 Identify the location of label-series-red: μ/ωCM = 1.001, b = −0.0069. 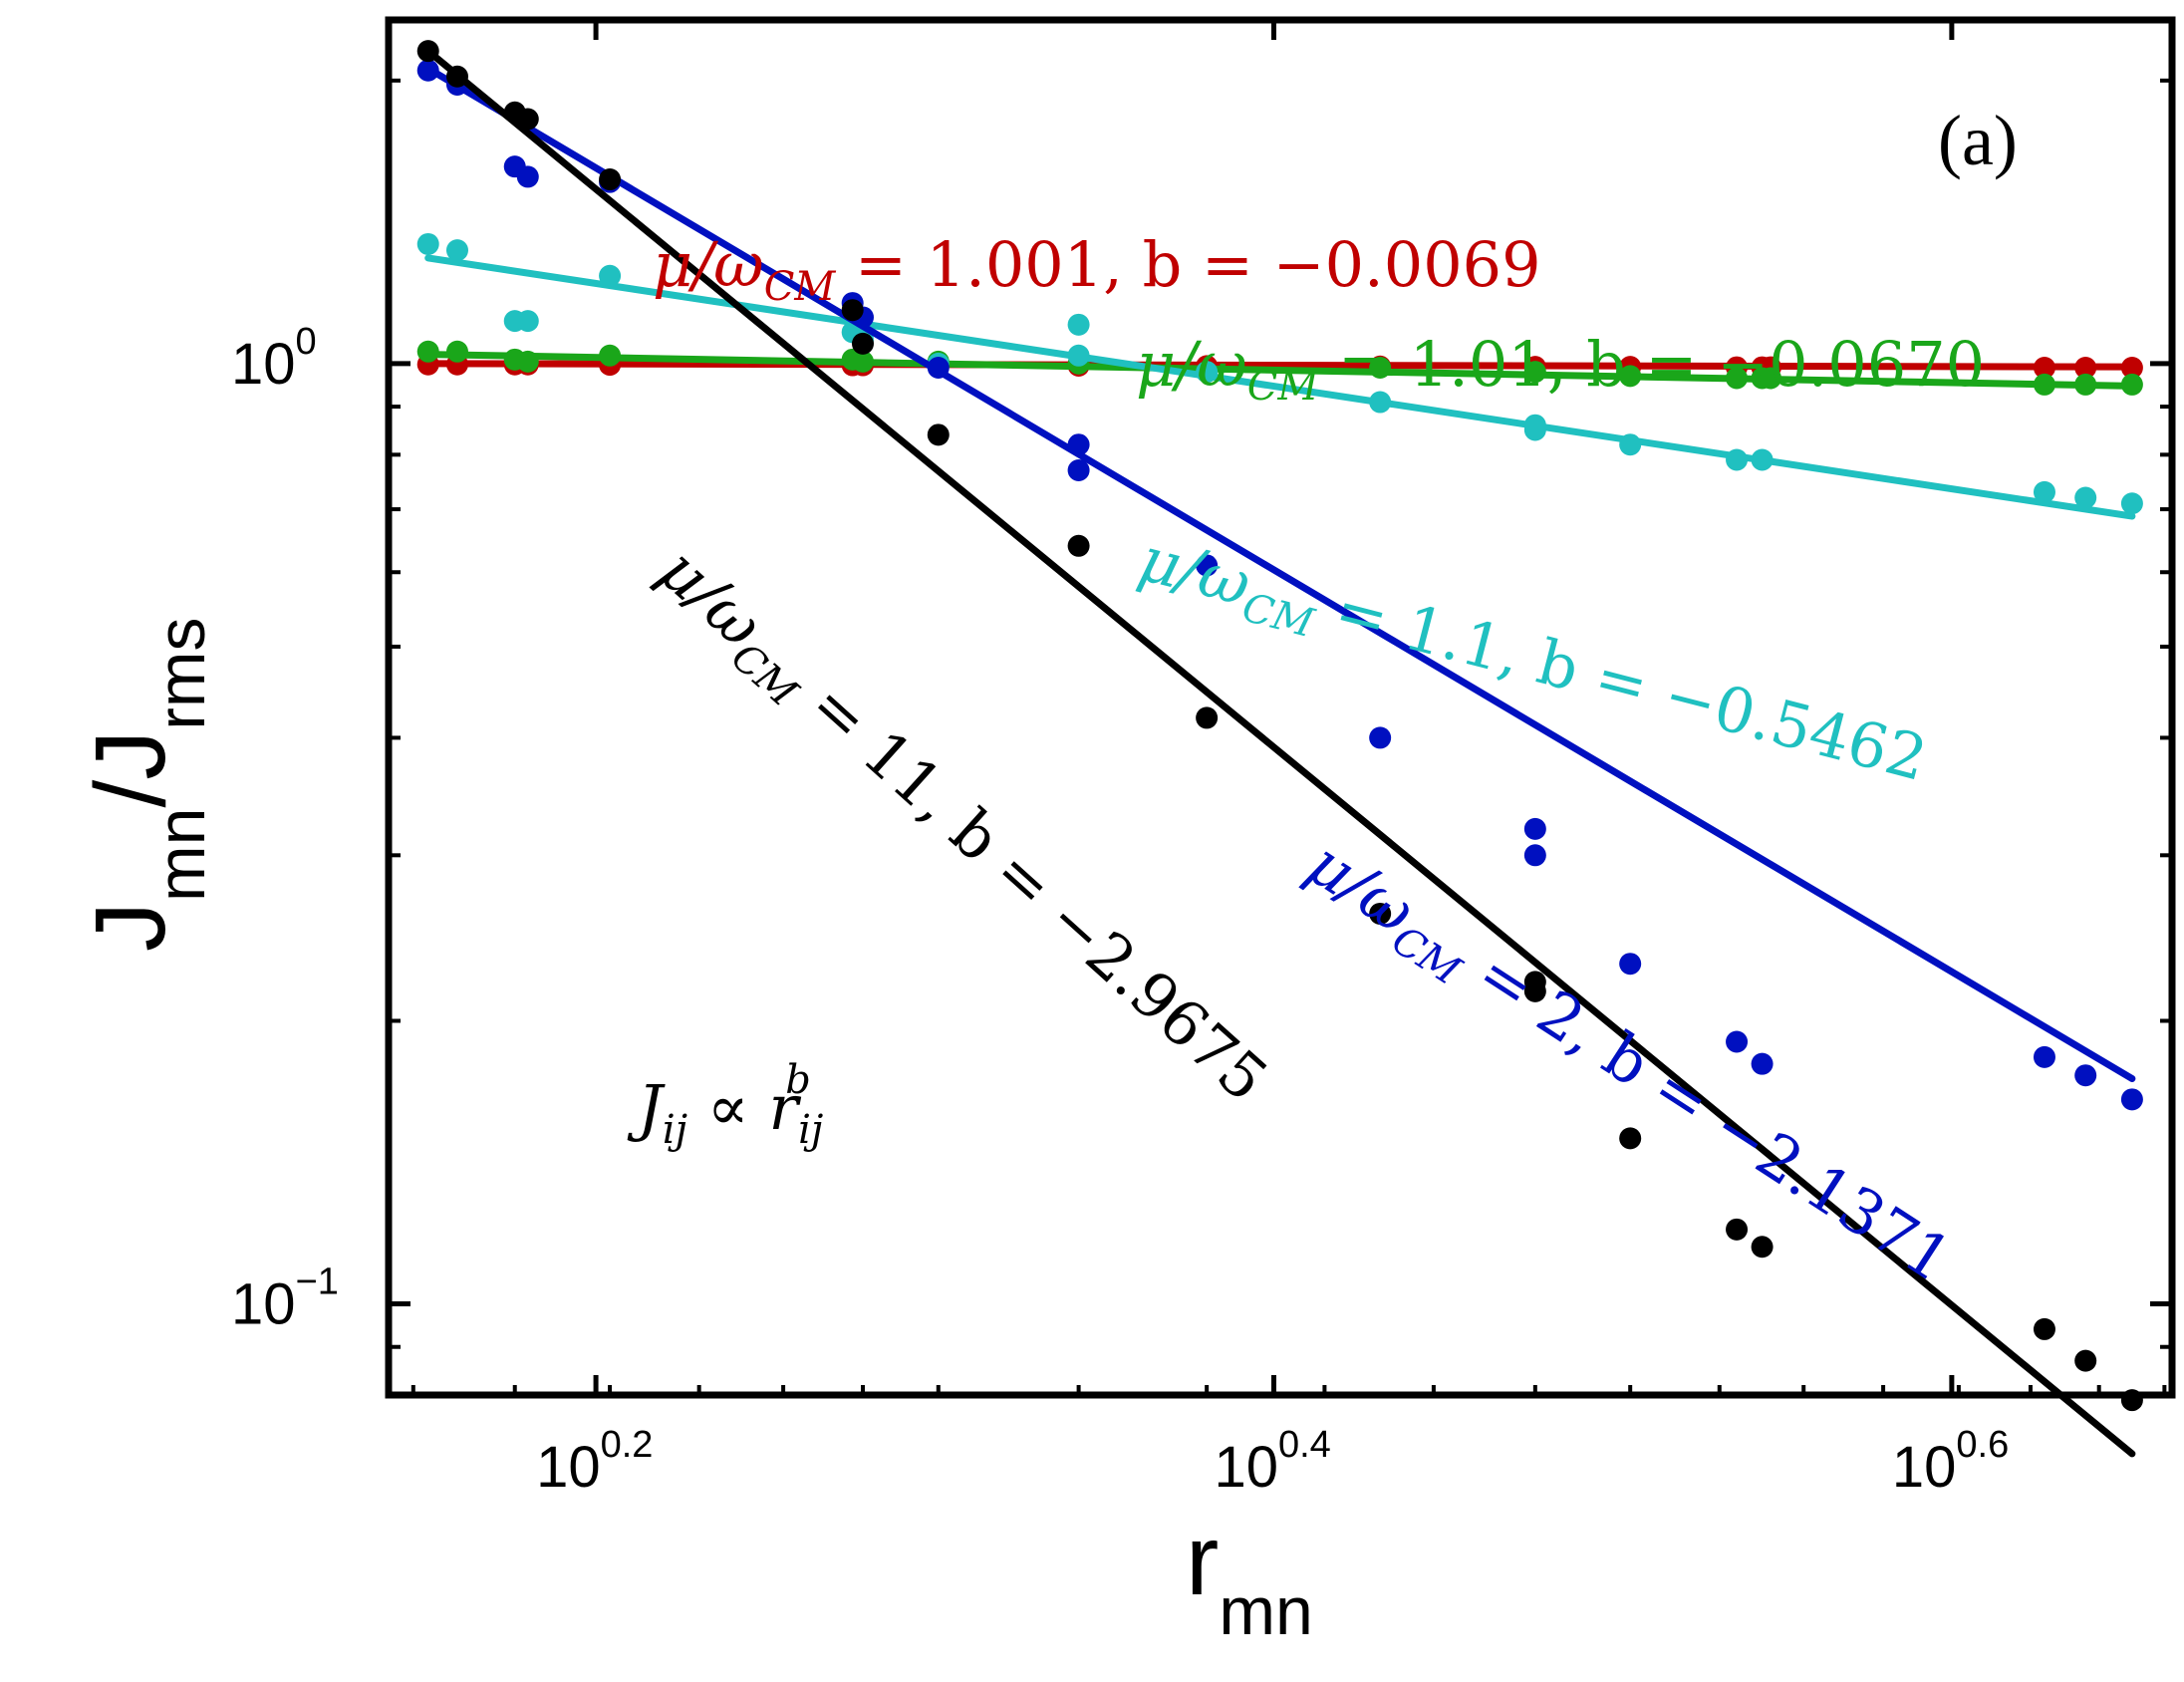
(1097, 269).